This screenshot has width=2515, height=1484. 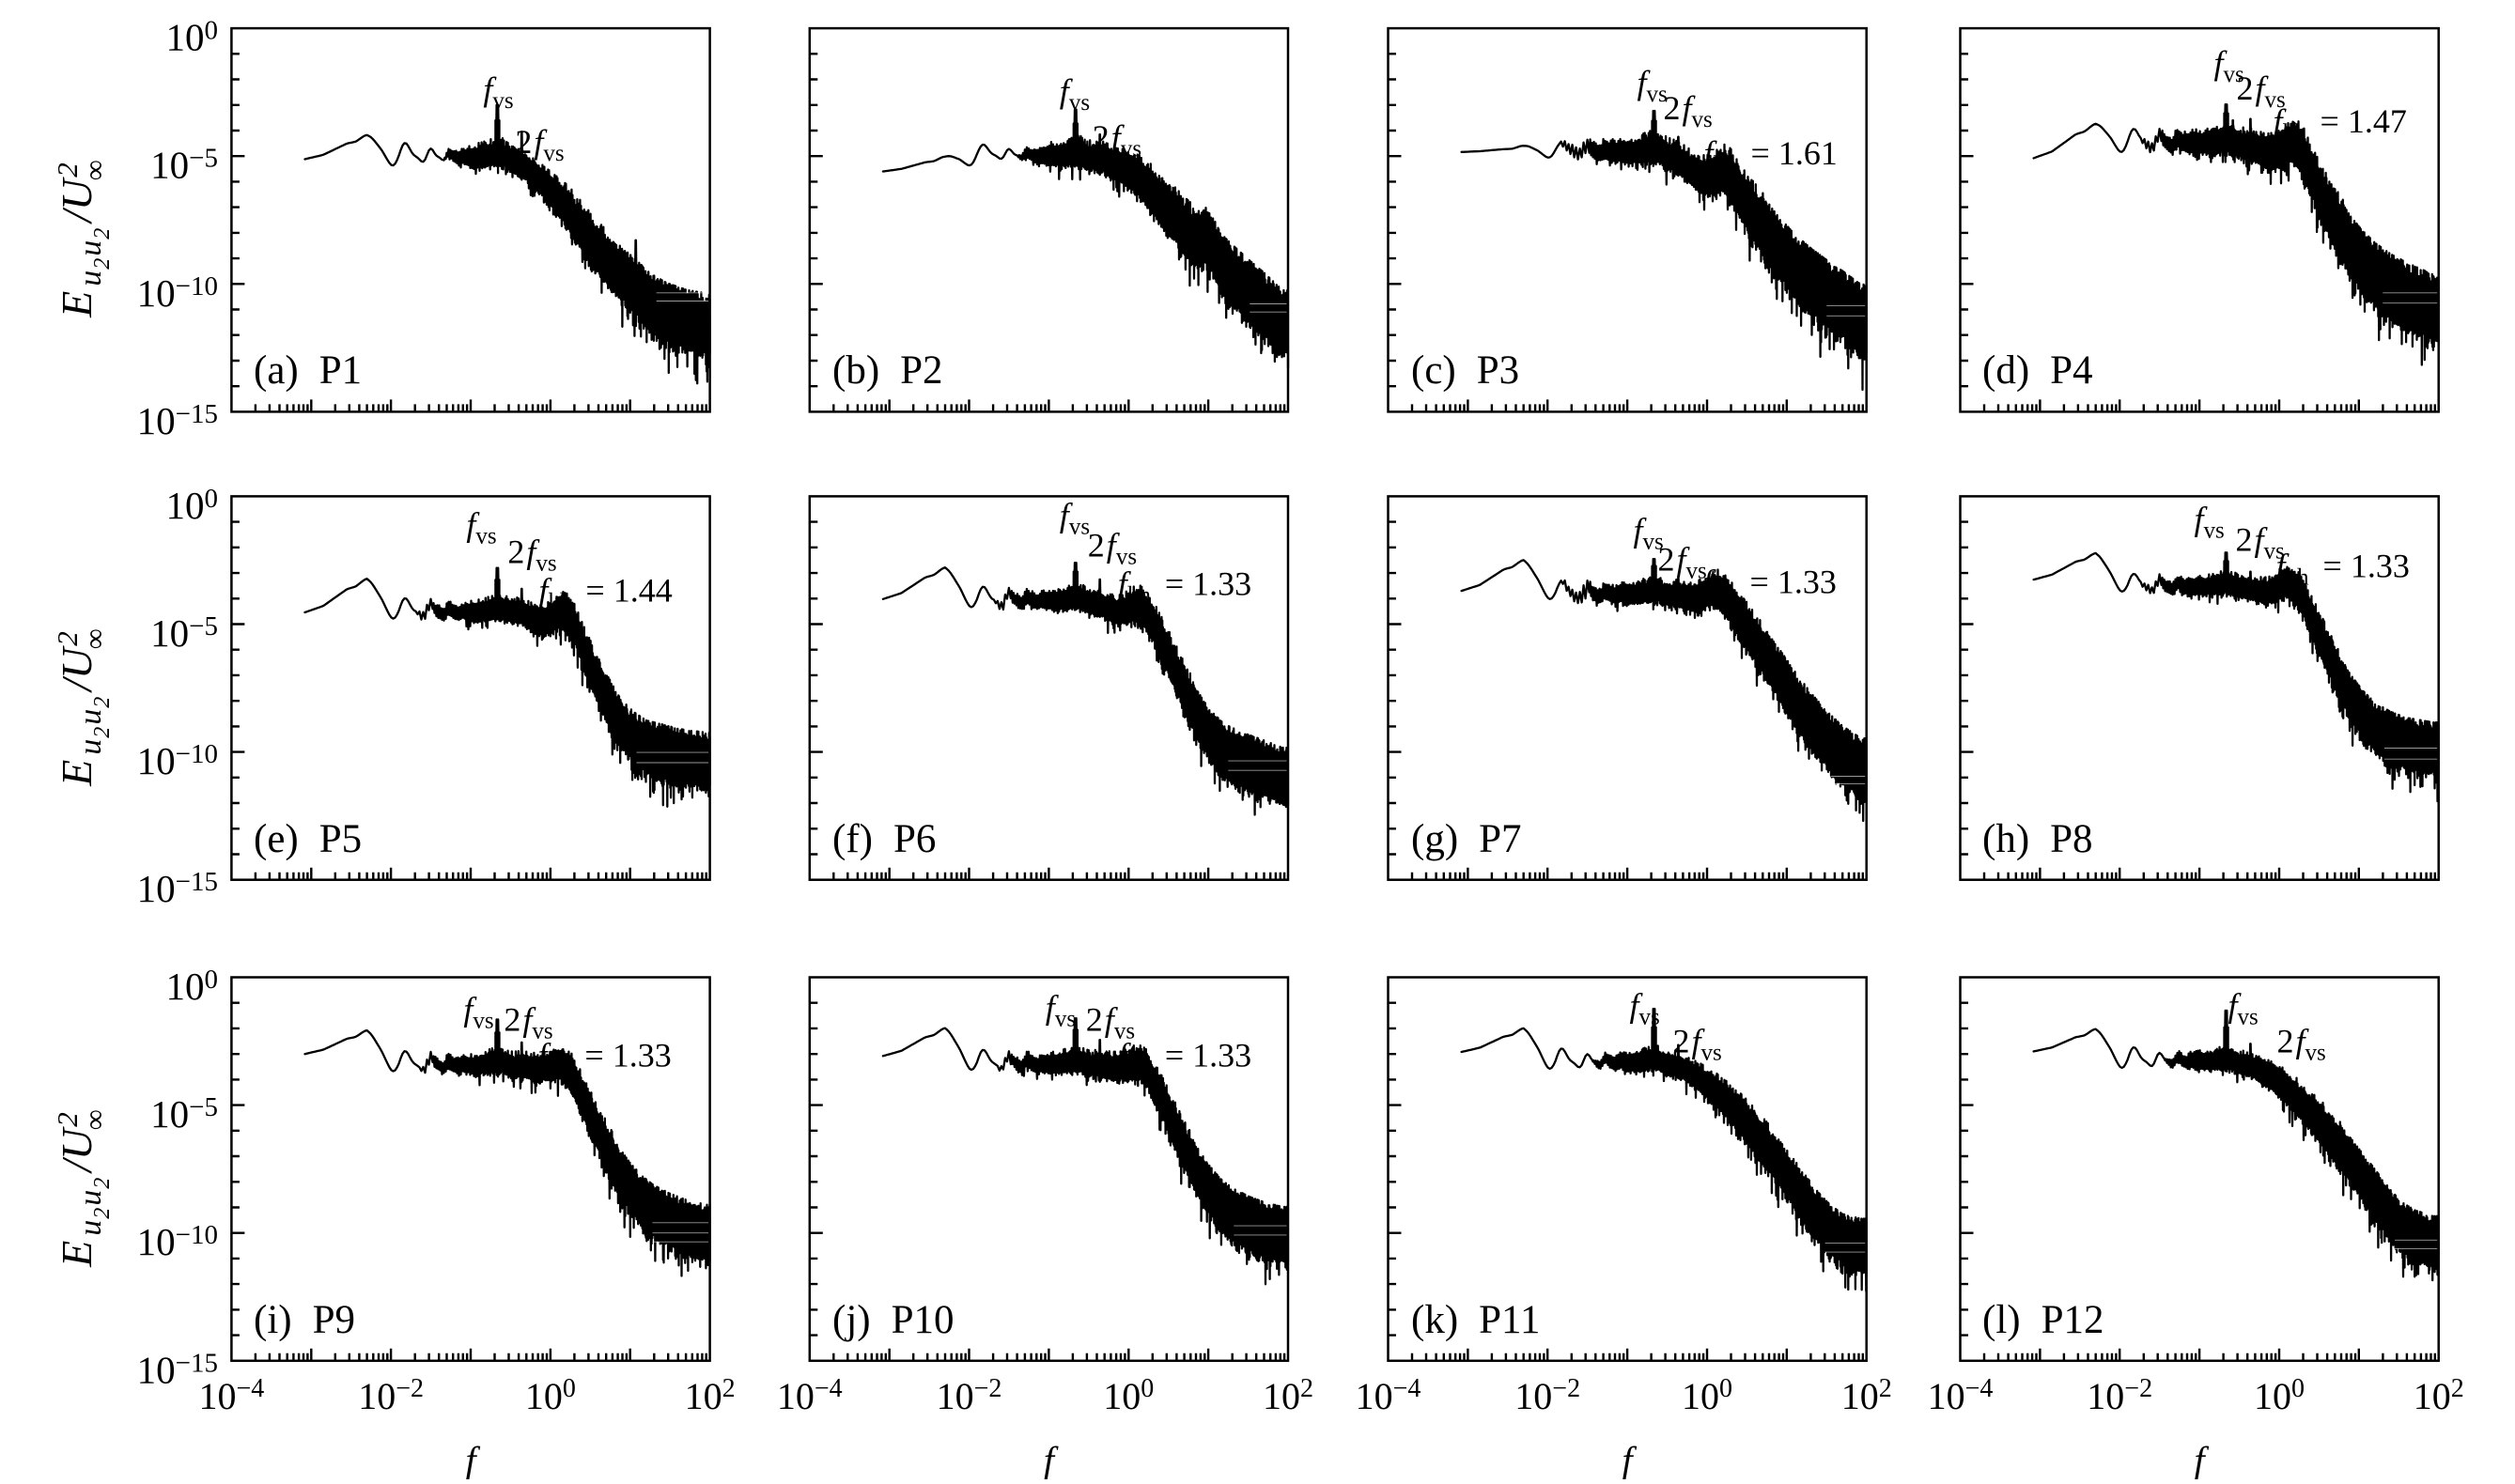 What do you see at coordinates (2043, 1320) in the screenshot?
I see `svg-text:(l)P12: (l) P12` at bounding box center [2043, 1320].